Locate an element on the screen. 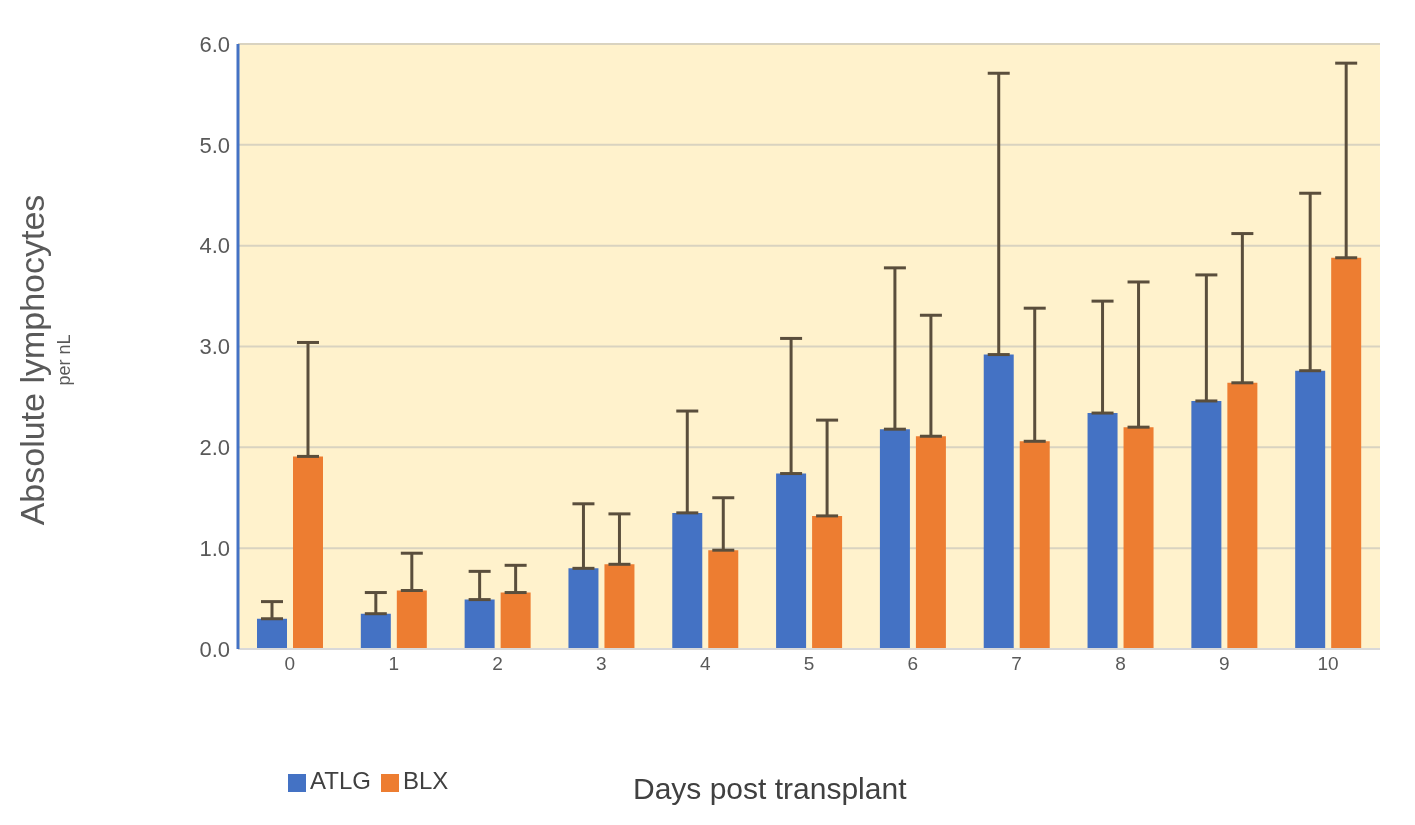 Image resolution: width=1415 pixels, height=825 pixels. x-tick-label: 9 is located at coordinates (1224, 664).